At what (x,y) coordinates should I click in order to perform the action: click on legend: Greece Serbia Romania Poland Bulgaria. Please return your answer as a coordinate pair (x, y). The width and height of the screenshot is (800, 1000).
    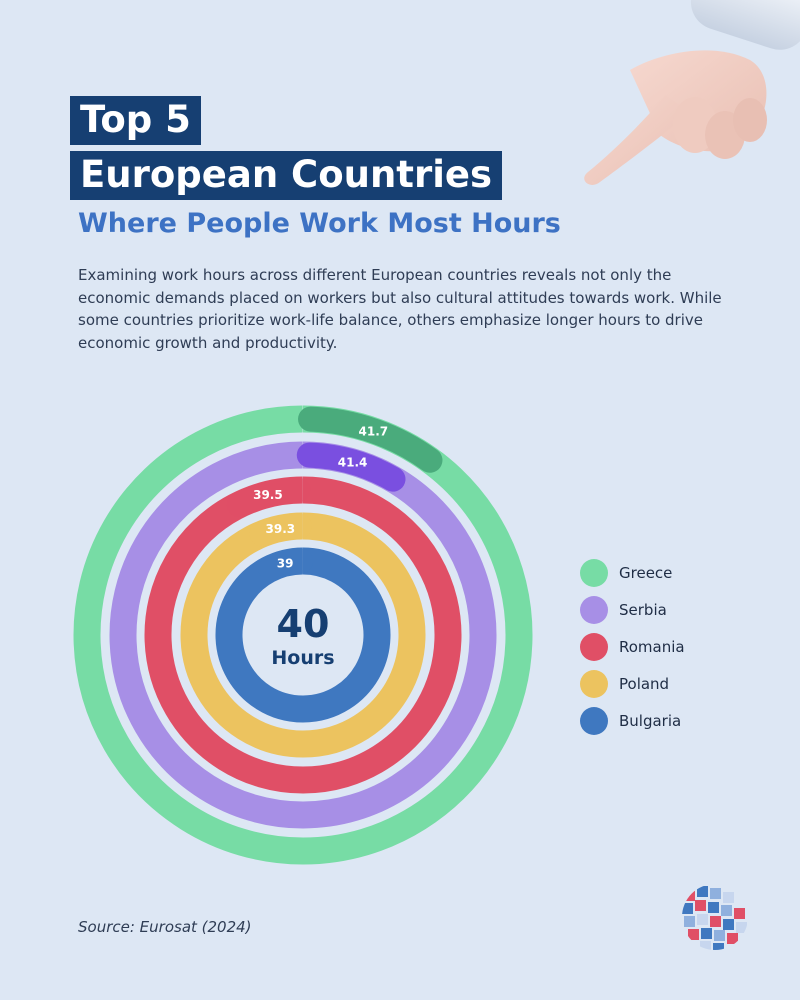
    Looking at the image, I should click on (632, 646).